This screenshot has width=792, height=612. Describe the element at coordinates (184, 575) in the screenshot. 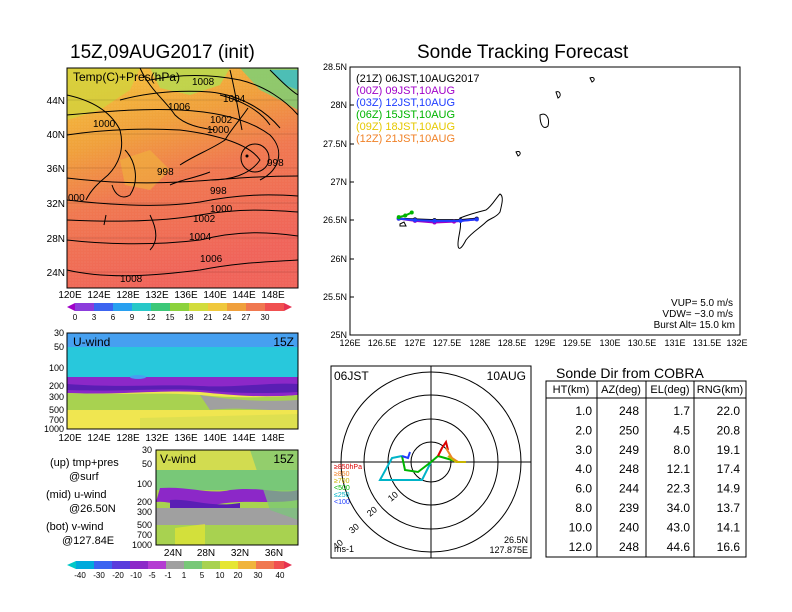

I see `wind-colorbar-tick: 1` at that location.